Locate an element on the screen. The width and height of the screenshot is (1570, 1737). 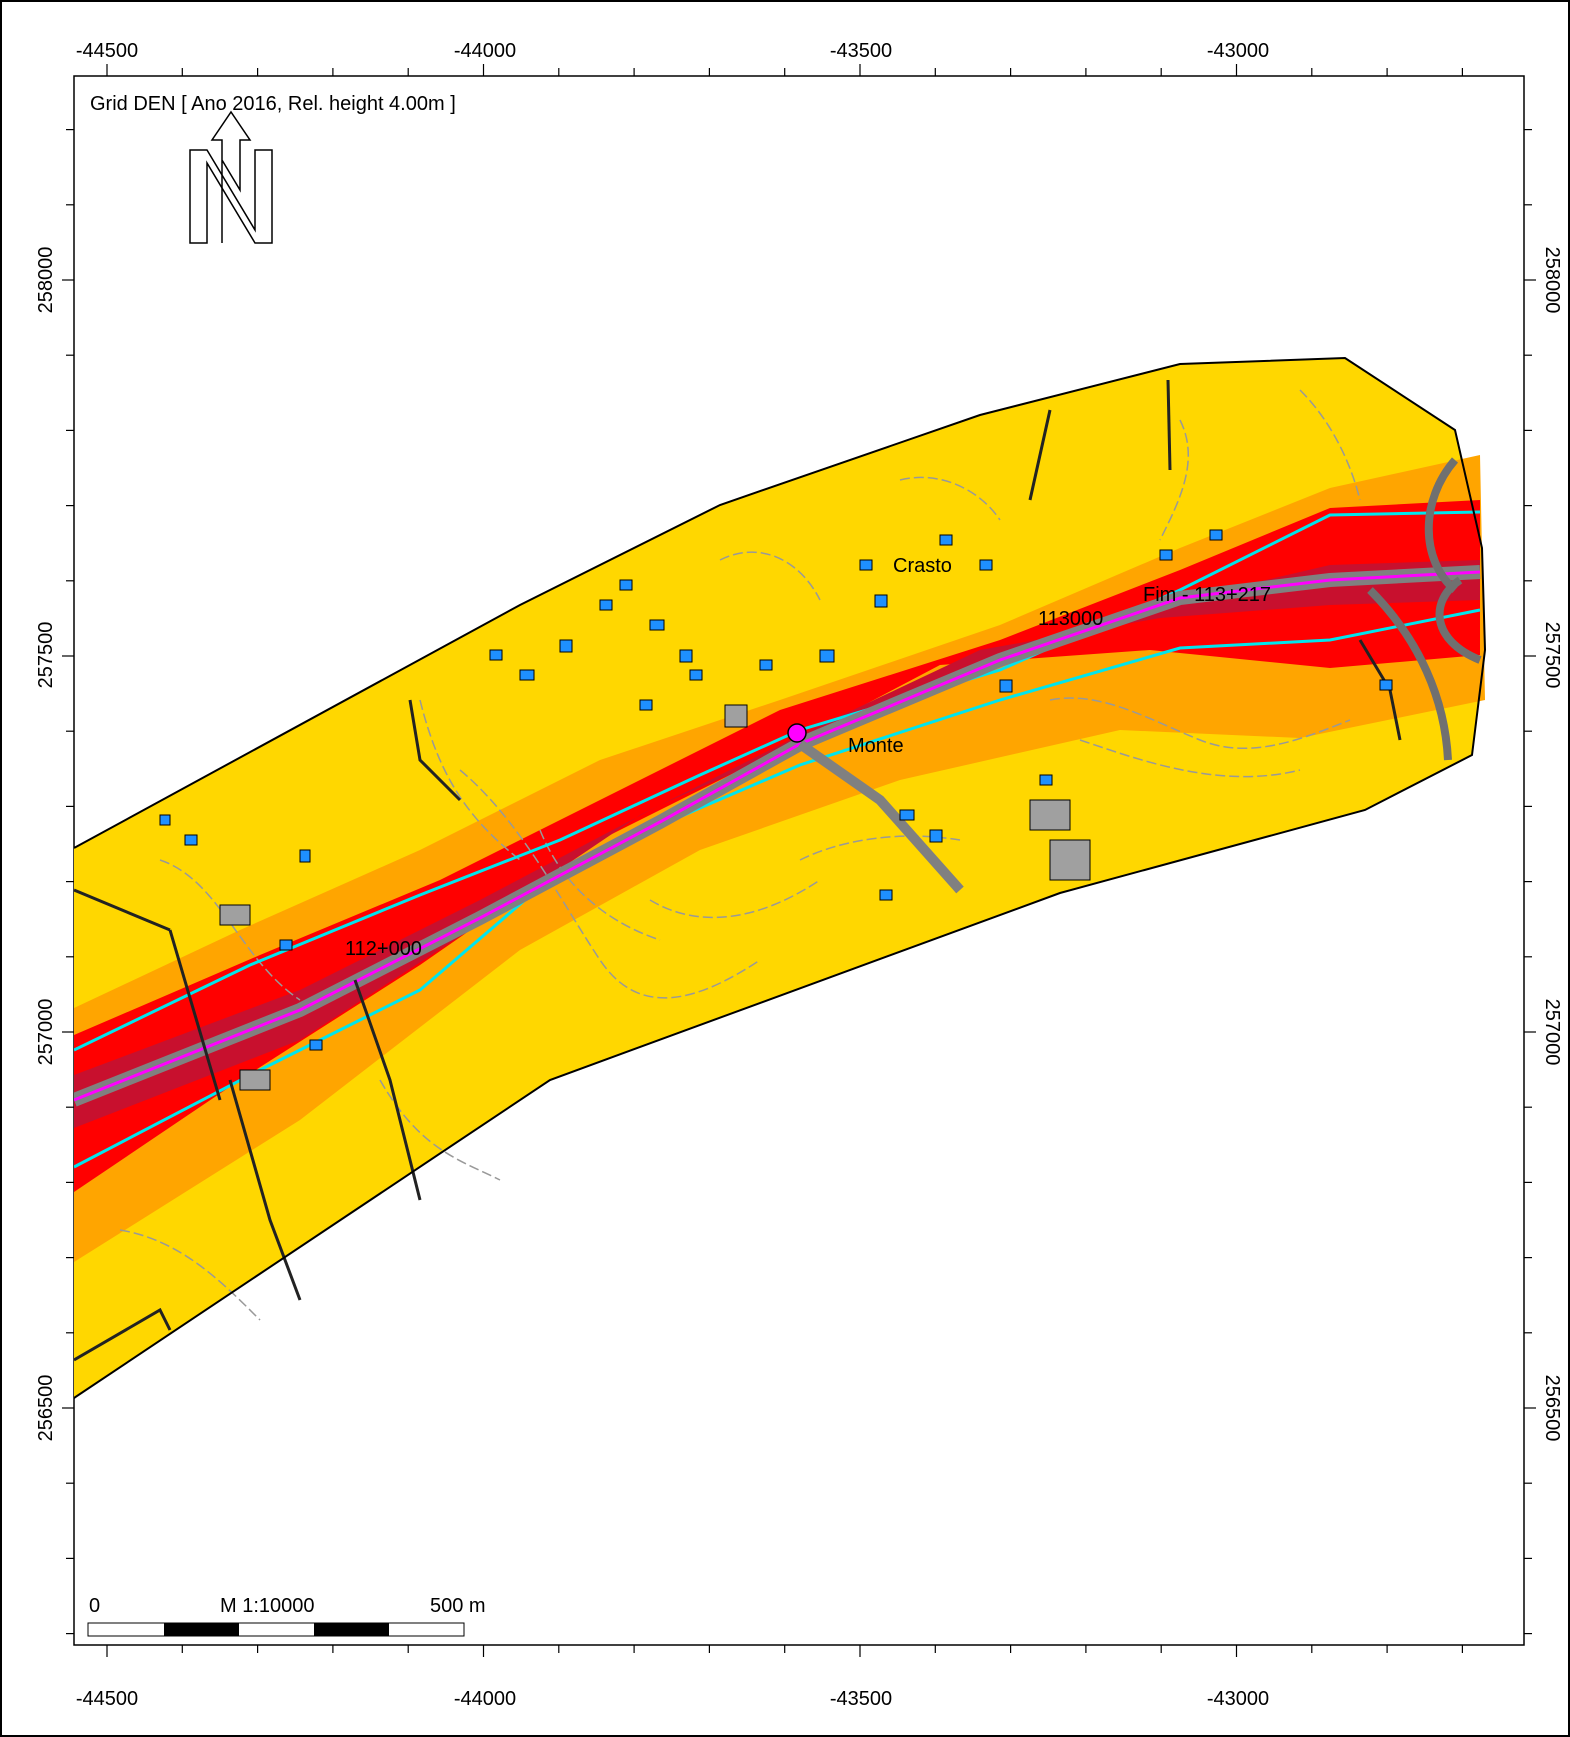
chainage-label-mid: 113000 is located at coordinates (1070, 619).